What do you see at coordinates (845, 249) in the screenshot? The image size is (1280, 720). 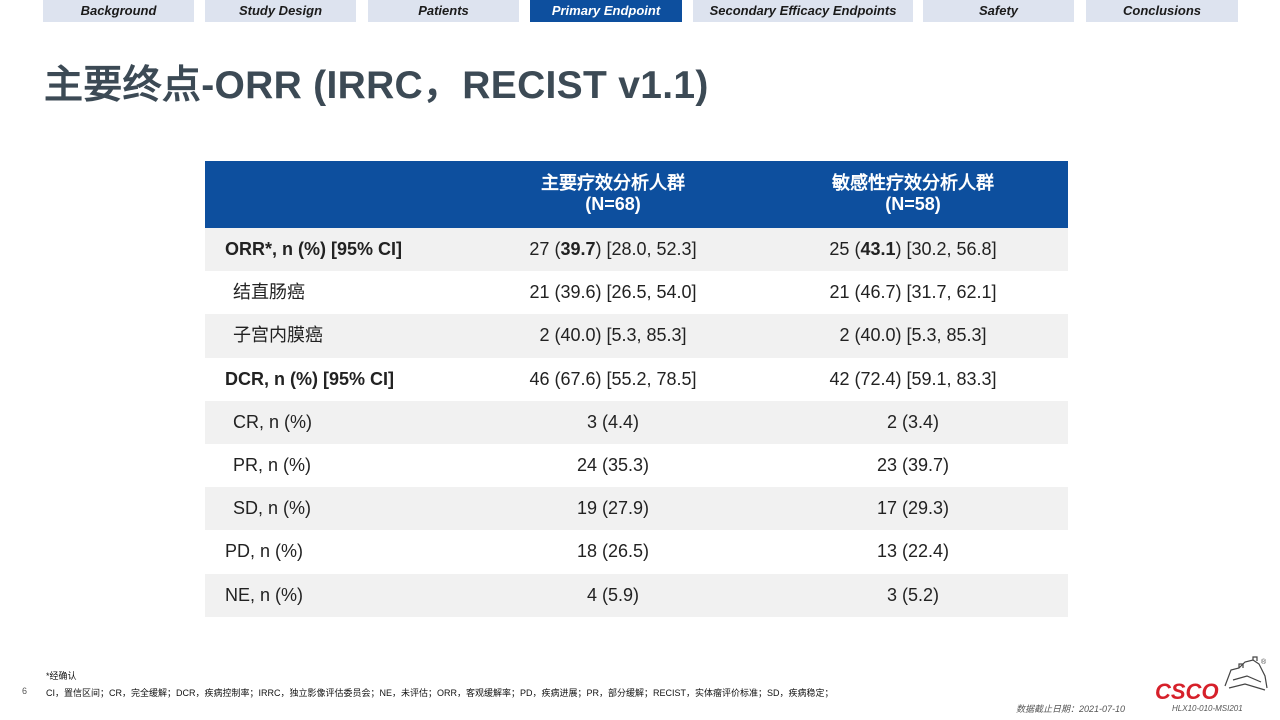 I see `value-part: 25 (` at bounding box center [845, 249].